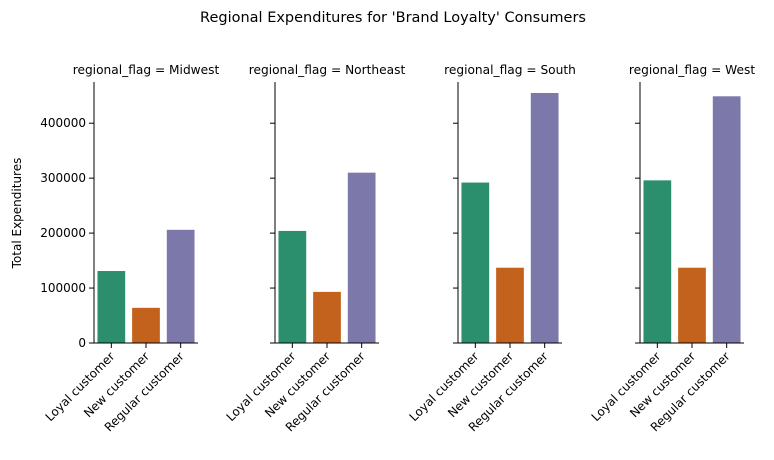 Image resolution: width=774 pixels, height=460 pixels. Describe the element at coordinates (510, 70) in the screenshot. I see `facet-title: regional_flag = South` at that location.